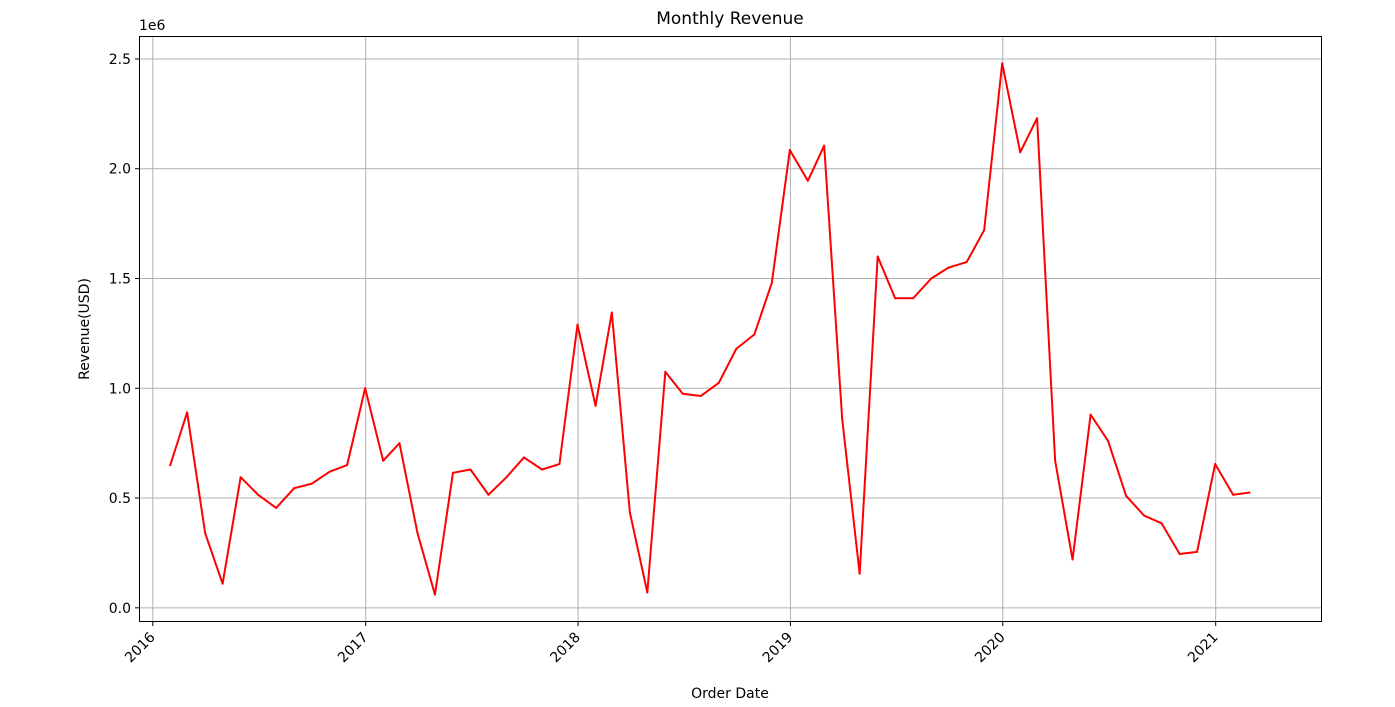 This screenshot has height=707, width=1395. I want to click on y-tick-label: 1.0, so click(120, 389).